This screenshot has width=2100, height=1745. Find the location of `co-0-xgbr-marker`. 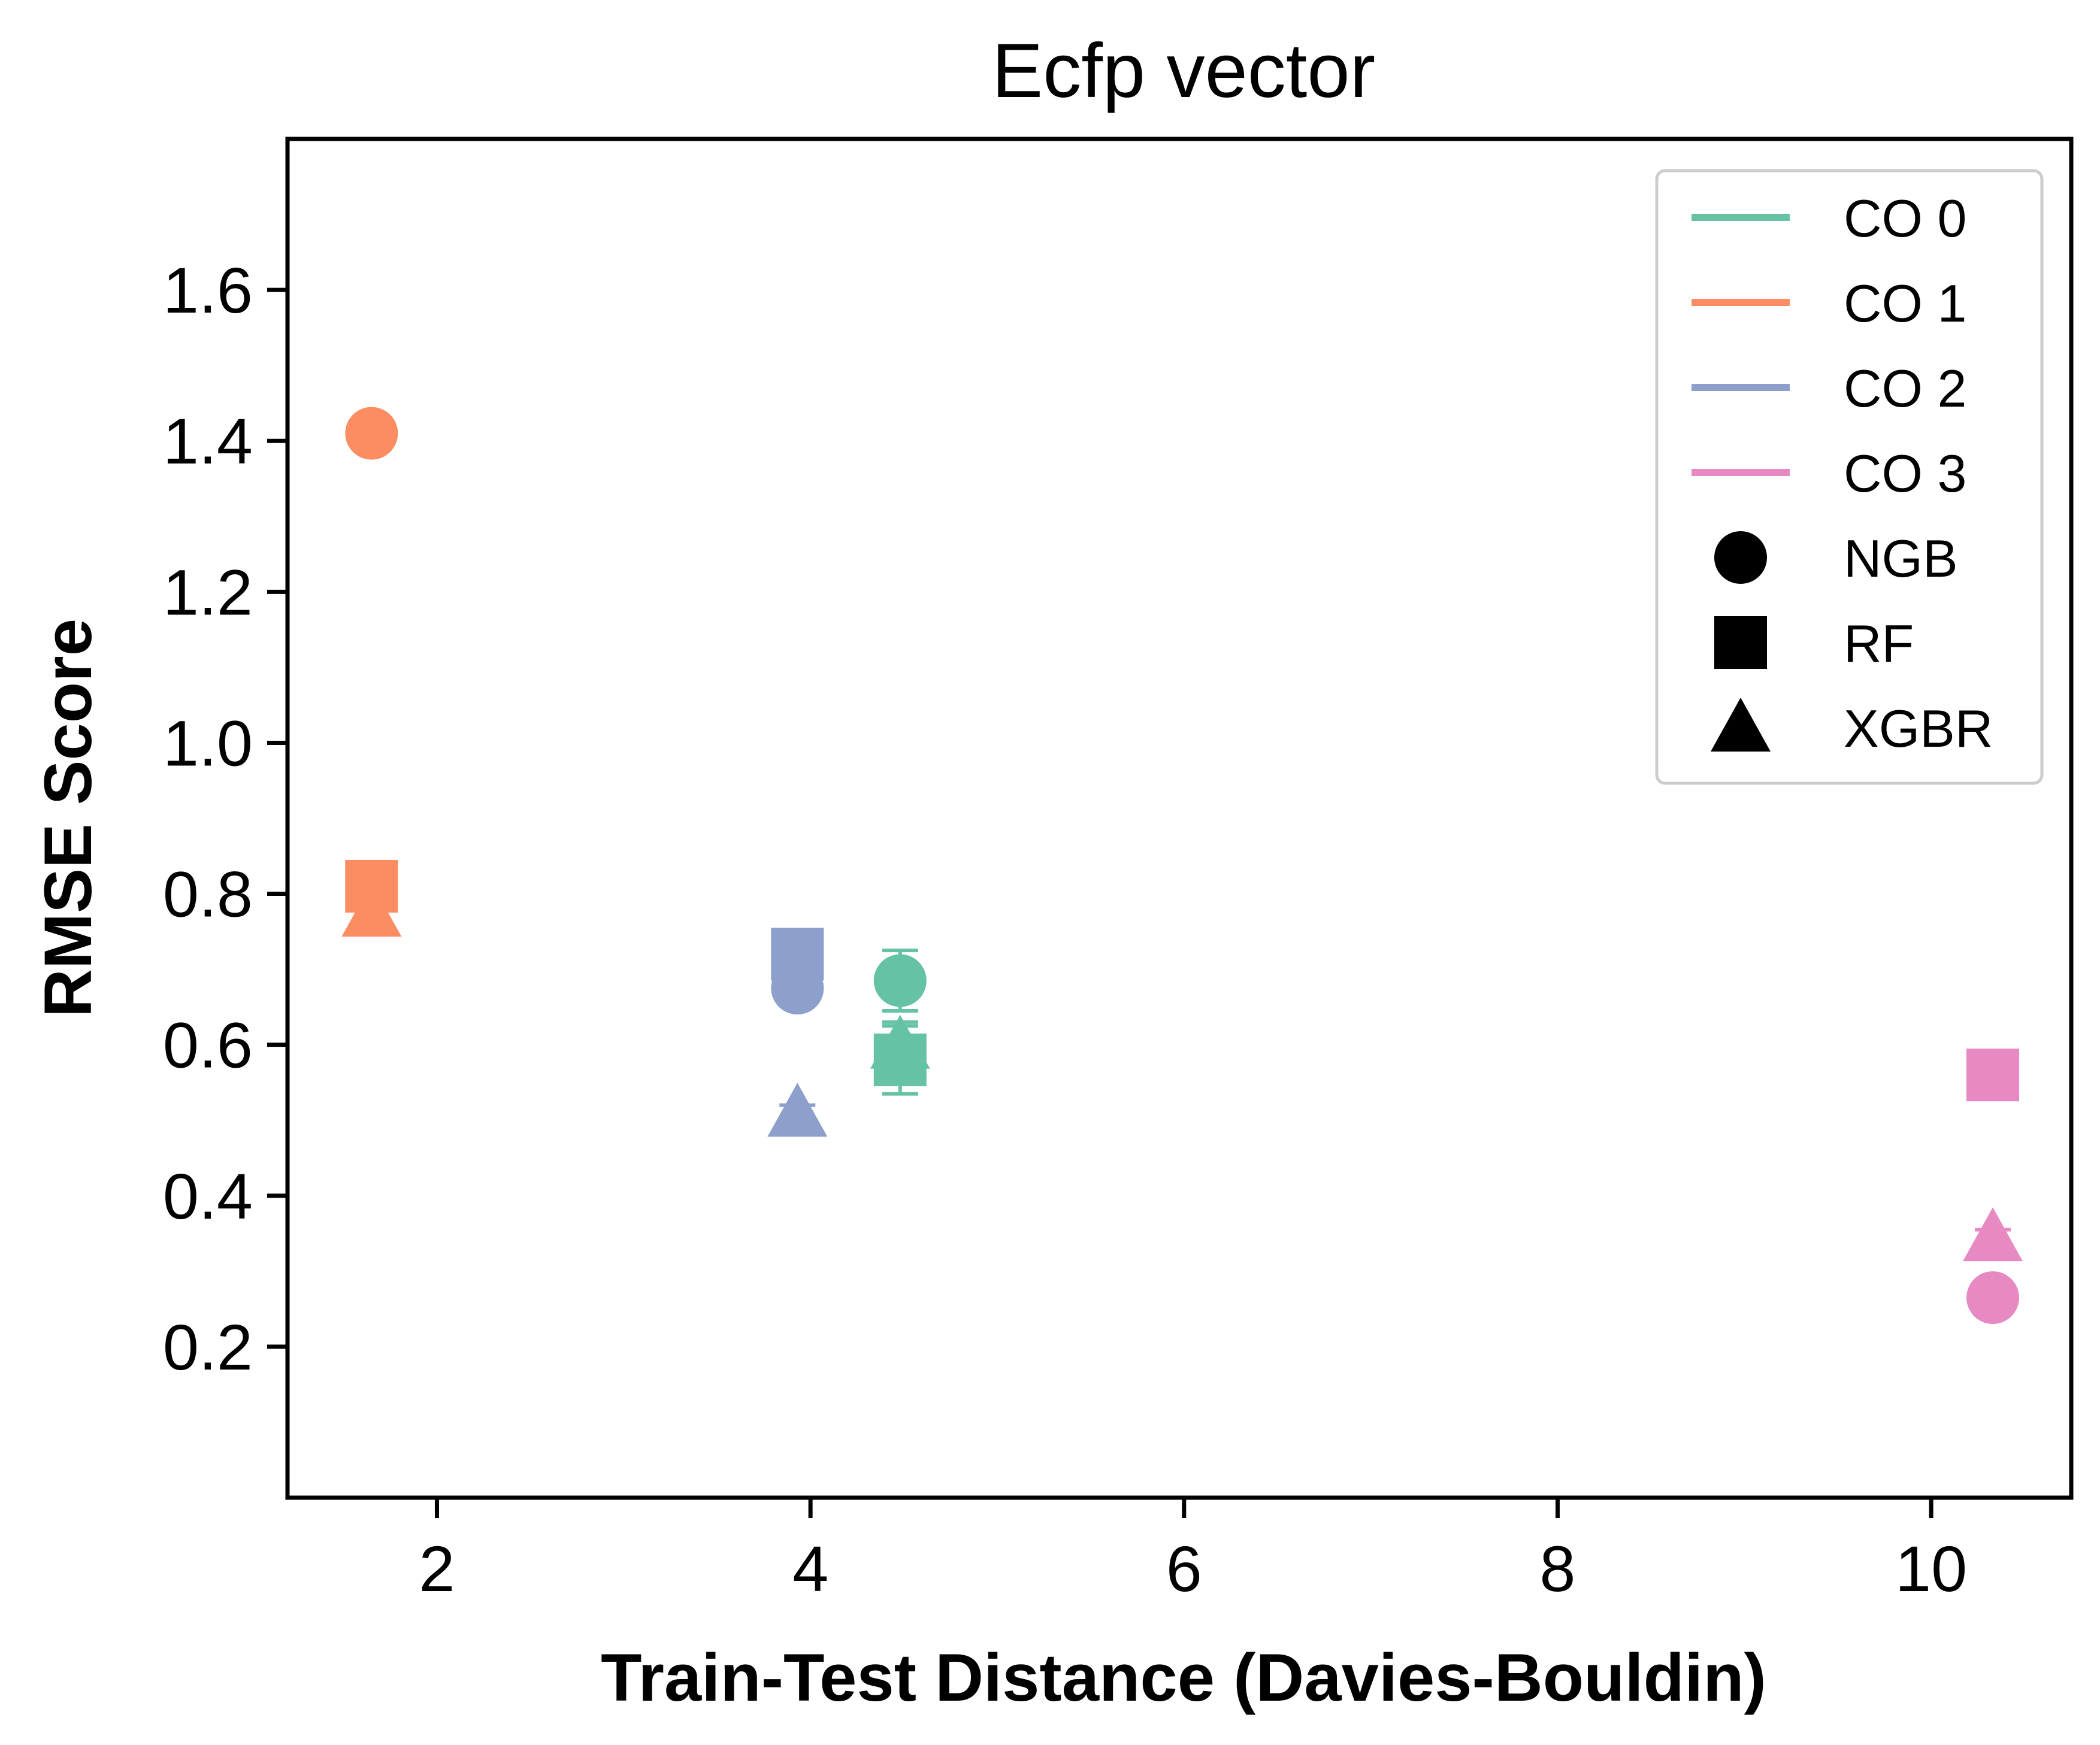

co-0-xgbr-marker is located at coordinates (900, 1041).